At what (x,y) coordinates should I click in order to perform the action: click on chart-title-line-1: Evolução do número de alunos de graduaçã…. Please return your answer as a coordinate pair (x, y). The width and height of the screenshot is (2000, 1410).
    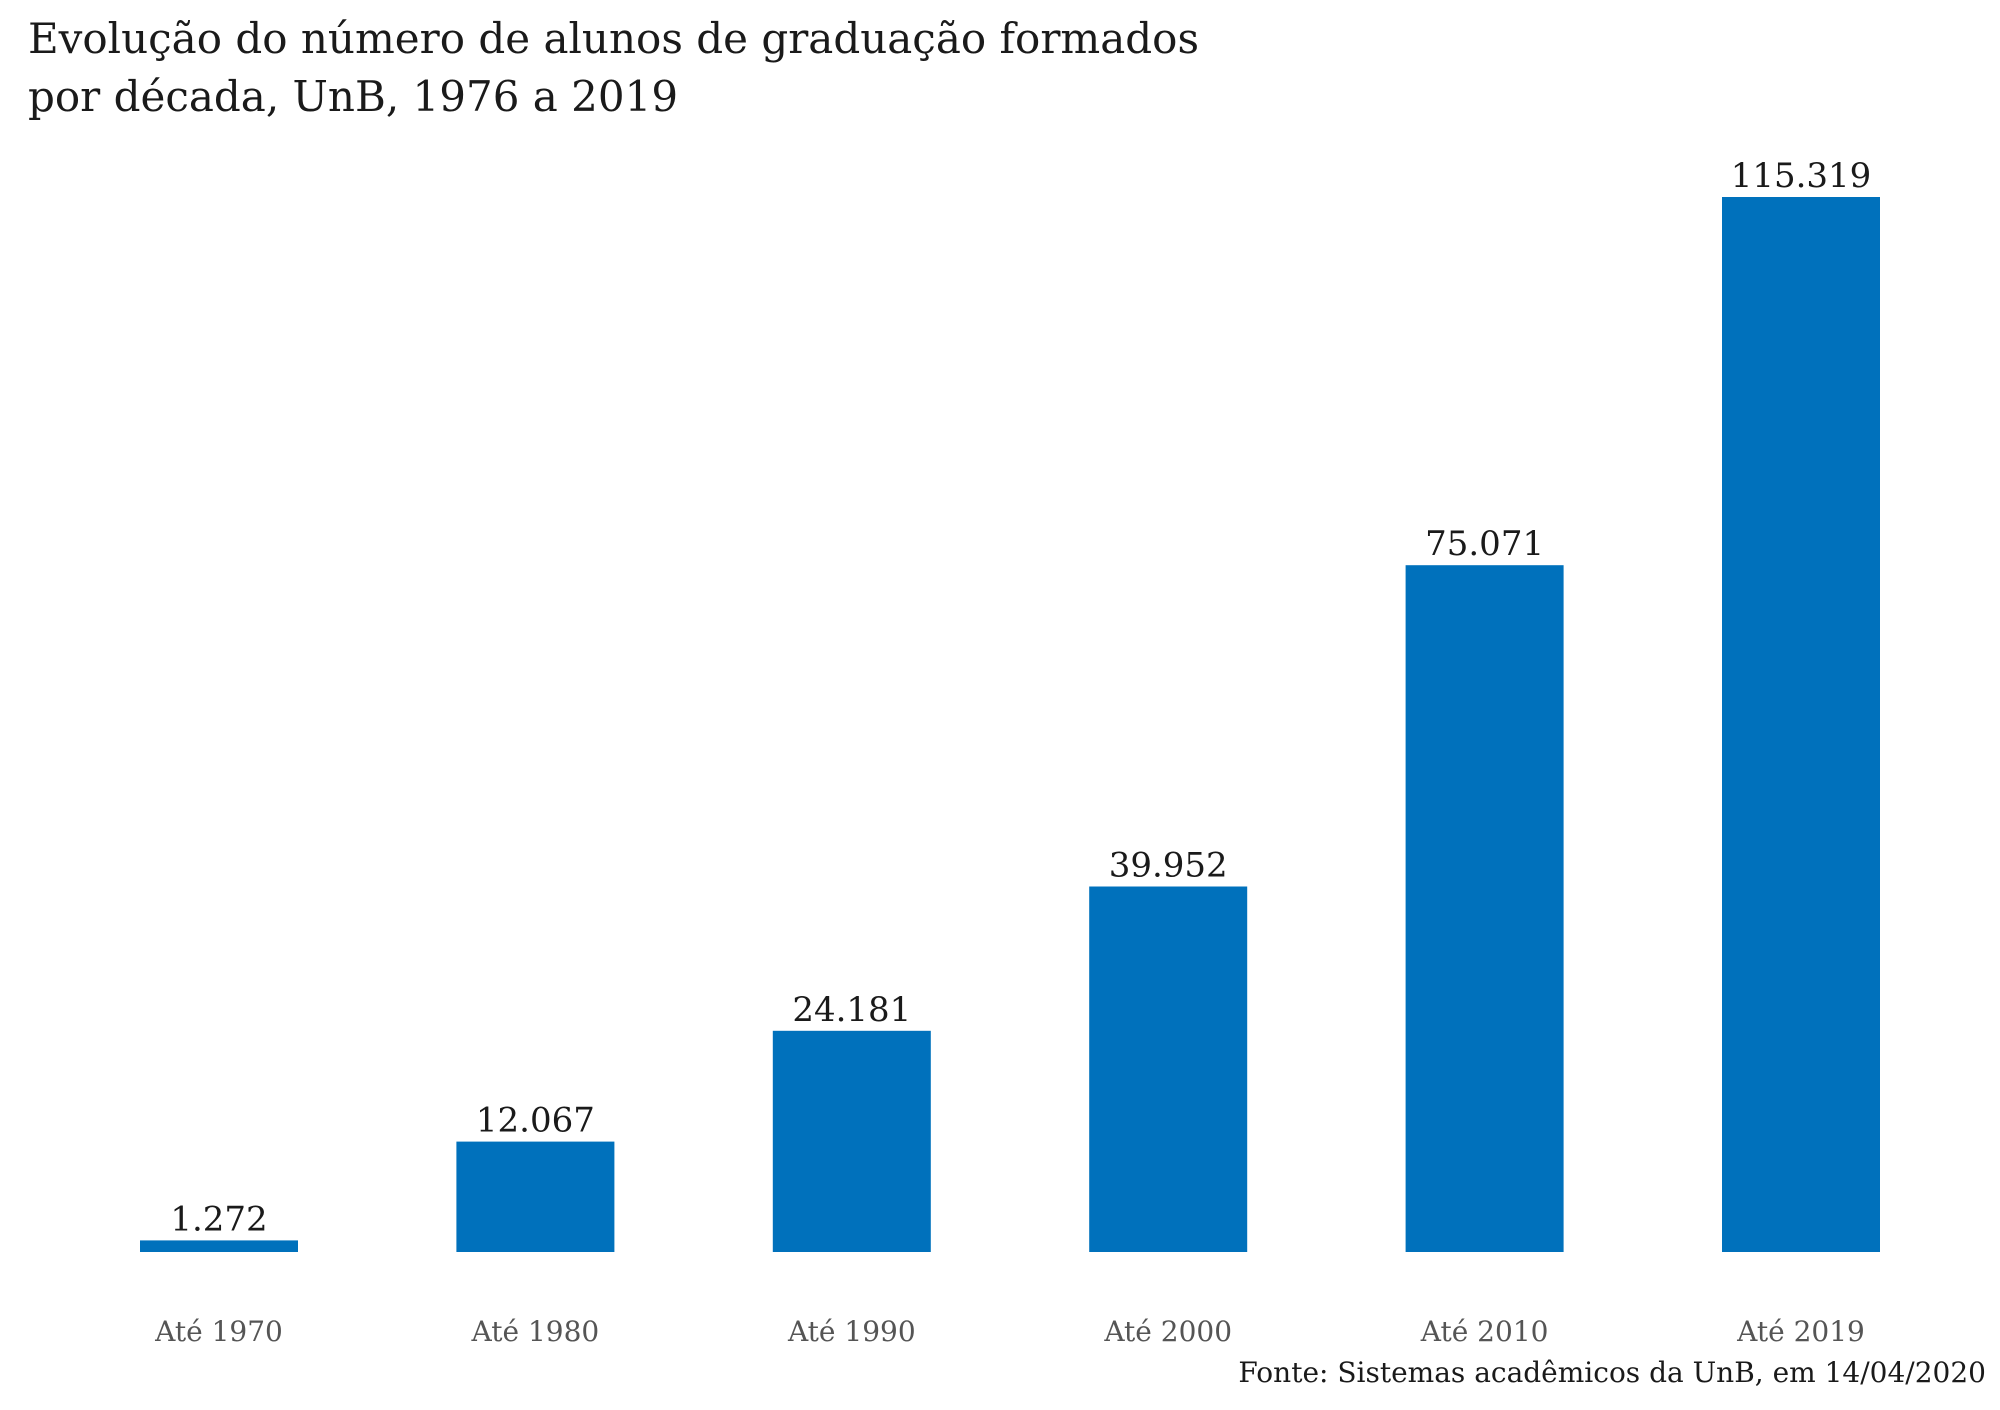
    Looking at the image, I should click on (613, 38).